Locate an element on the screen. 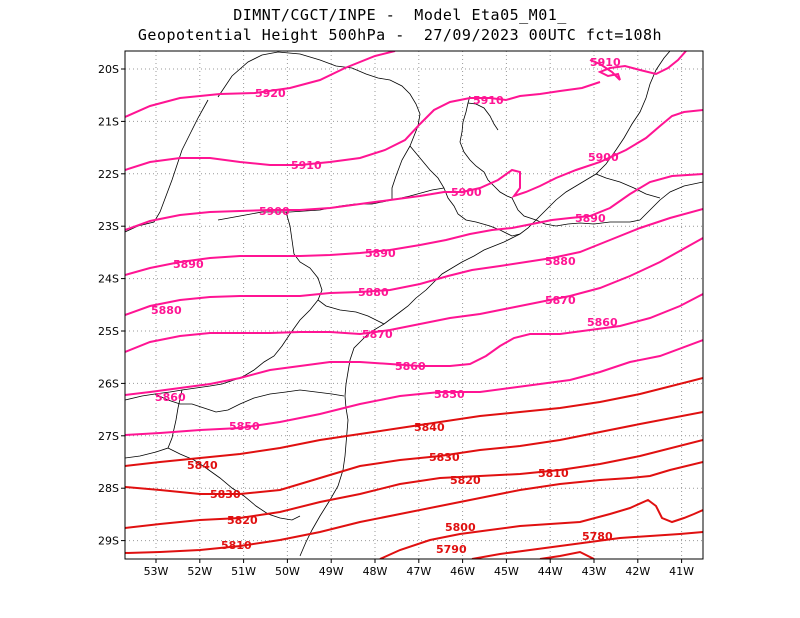  lat-tick-label: 25S is located at coordinates (108, 331).